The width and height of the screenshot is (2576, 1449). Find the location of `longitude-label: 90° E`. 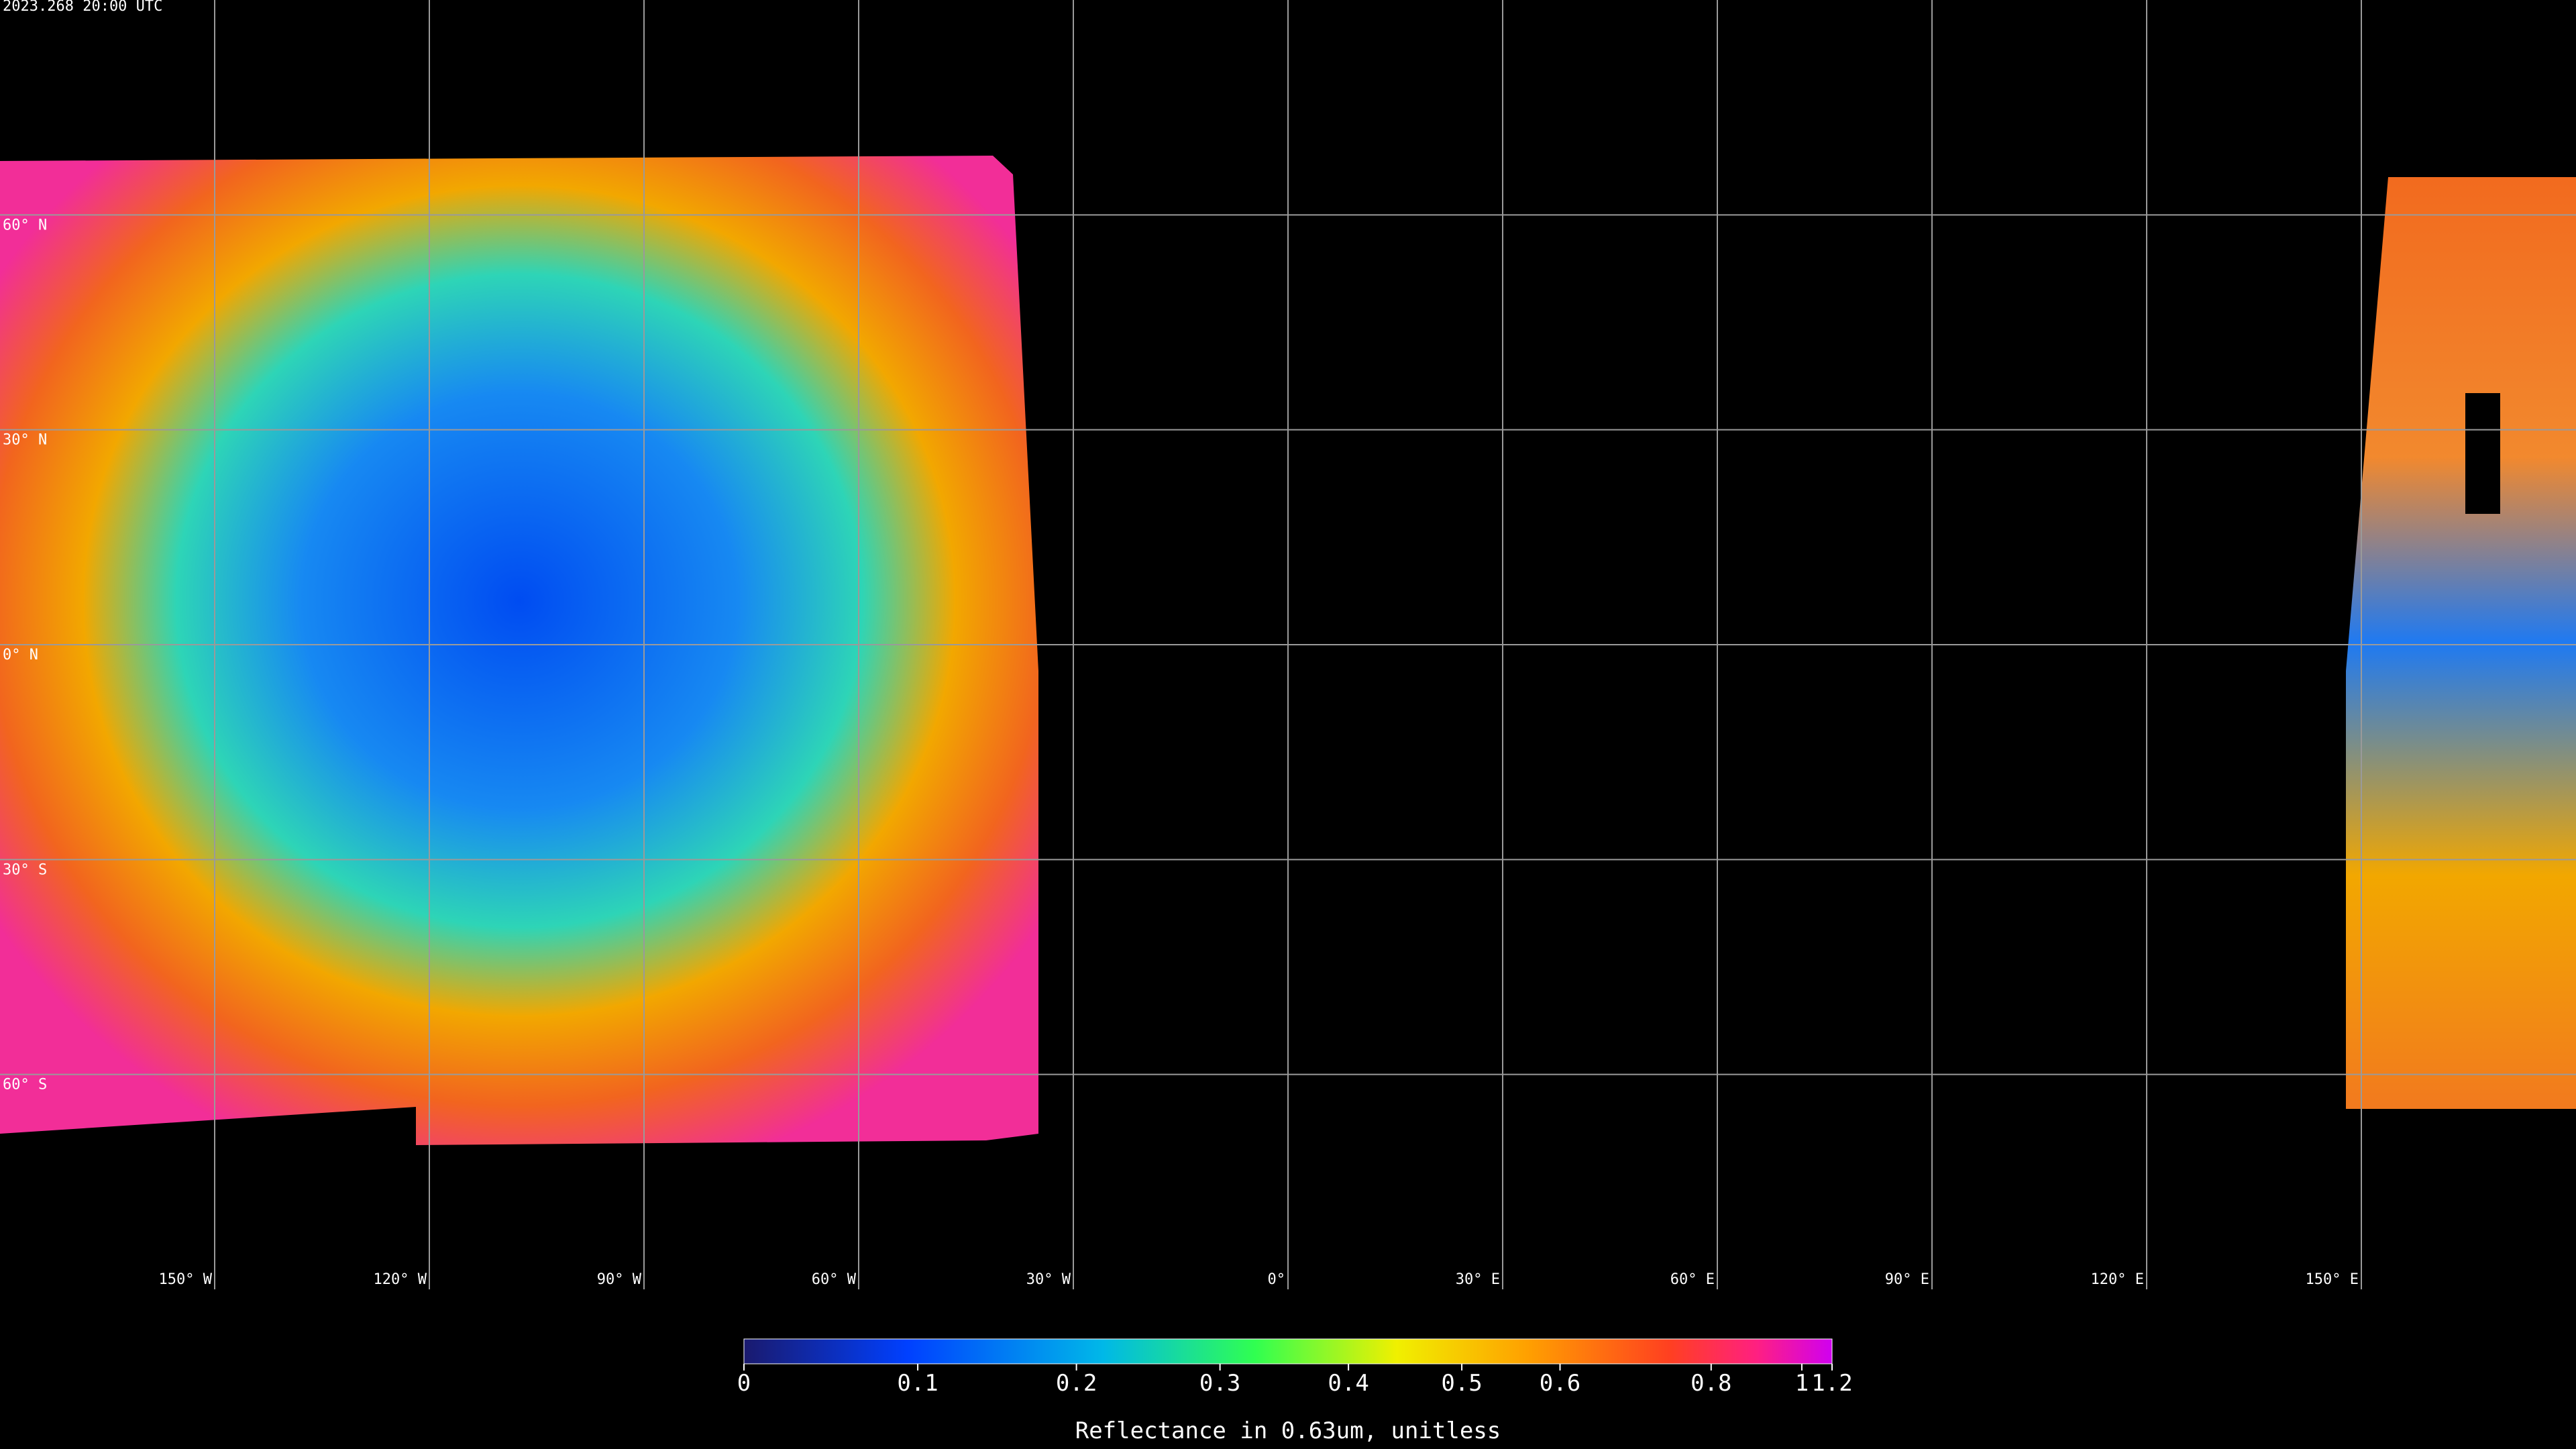

longitude-label: 90° E is located at coordinates (1907, 1279).